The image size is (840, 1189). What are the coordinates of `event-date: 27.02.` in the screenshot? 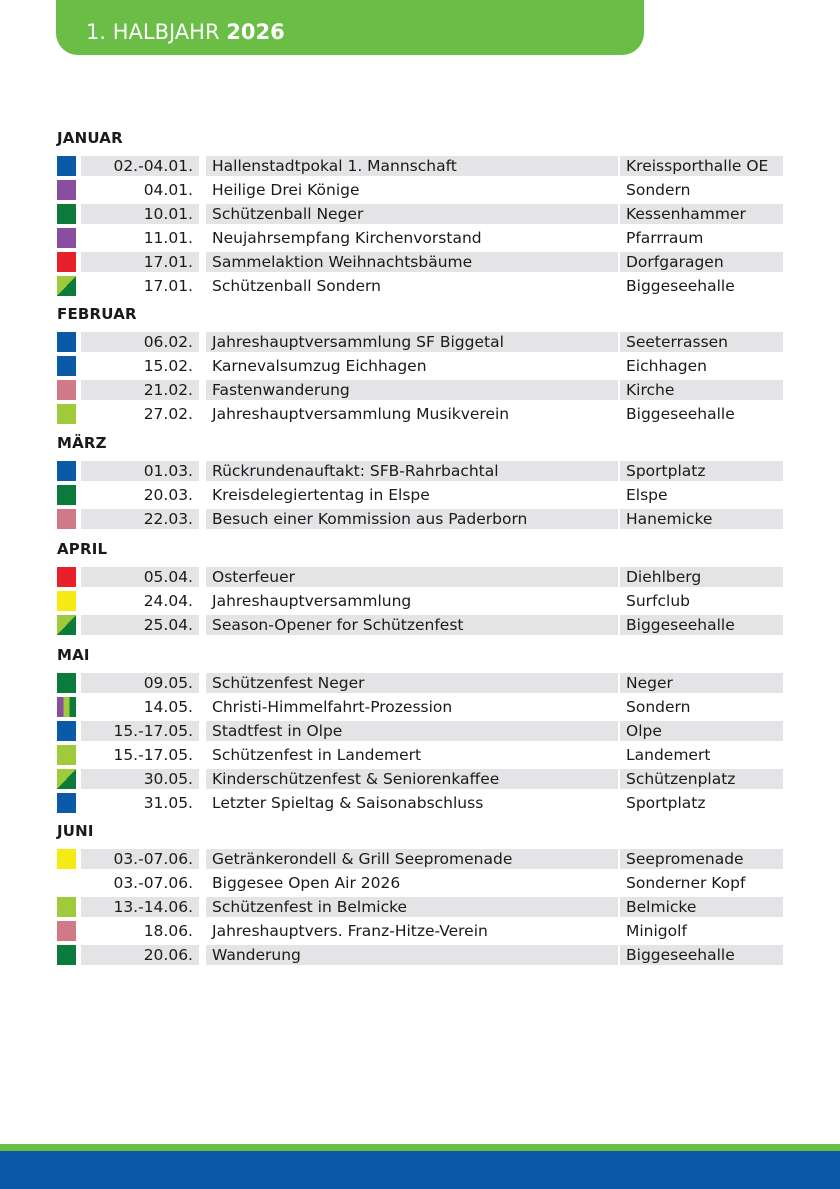 It's located at (168, 414).